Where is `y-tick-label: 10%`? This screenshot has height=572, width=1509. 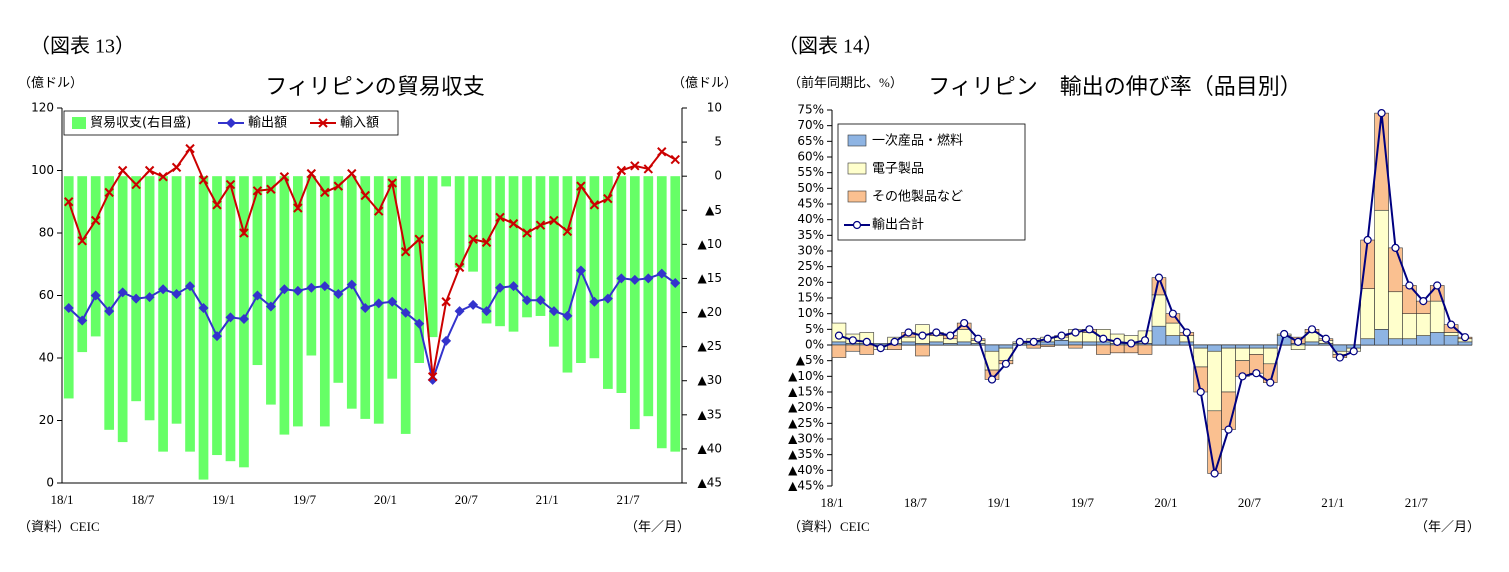 y-tick-label: 10% is located at coordinates (810, 313).